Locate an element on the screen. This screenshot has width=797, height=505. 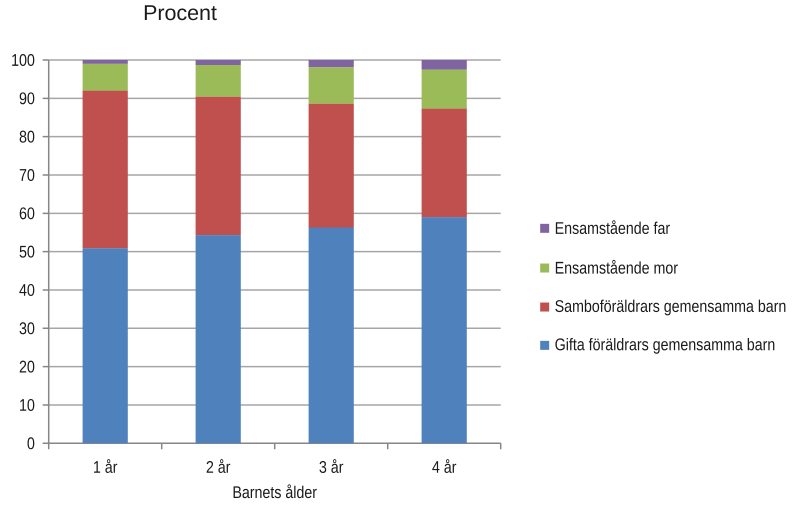
x-tick-label: 2 år is located at coordinates (218, 466).